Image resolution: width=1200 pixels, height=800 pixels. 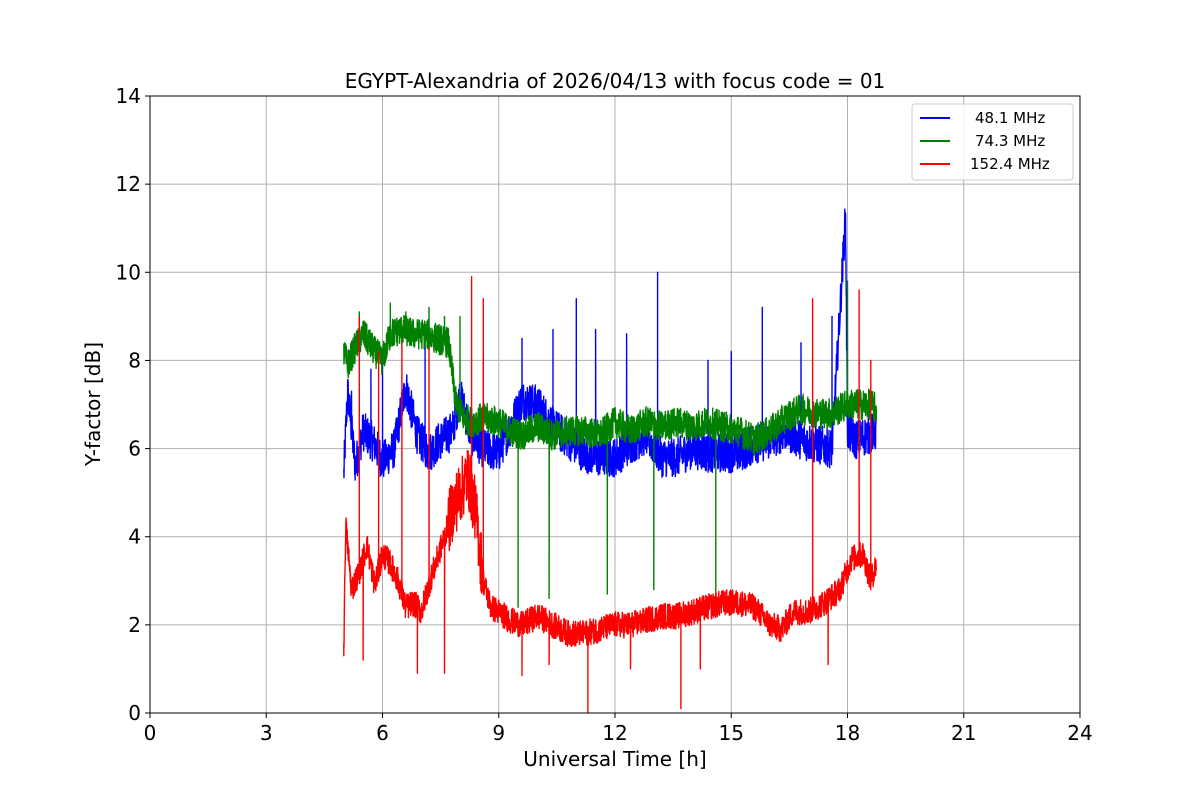 I want to click on x-tick-label: 18, so click(x=847, y=733).